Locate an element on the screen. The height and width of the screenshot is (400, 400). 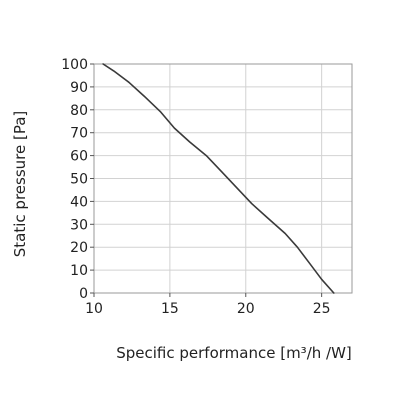
y-tick-label: 90 is located at coordinates (79, 88).